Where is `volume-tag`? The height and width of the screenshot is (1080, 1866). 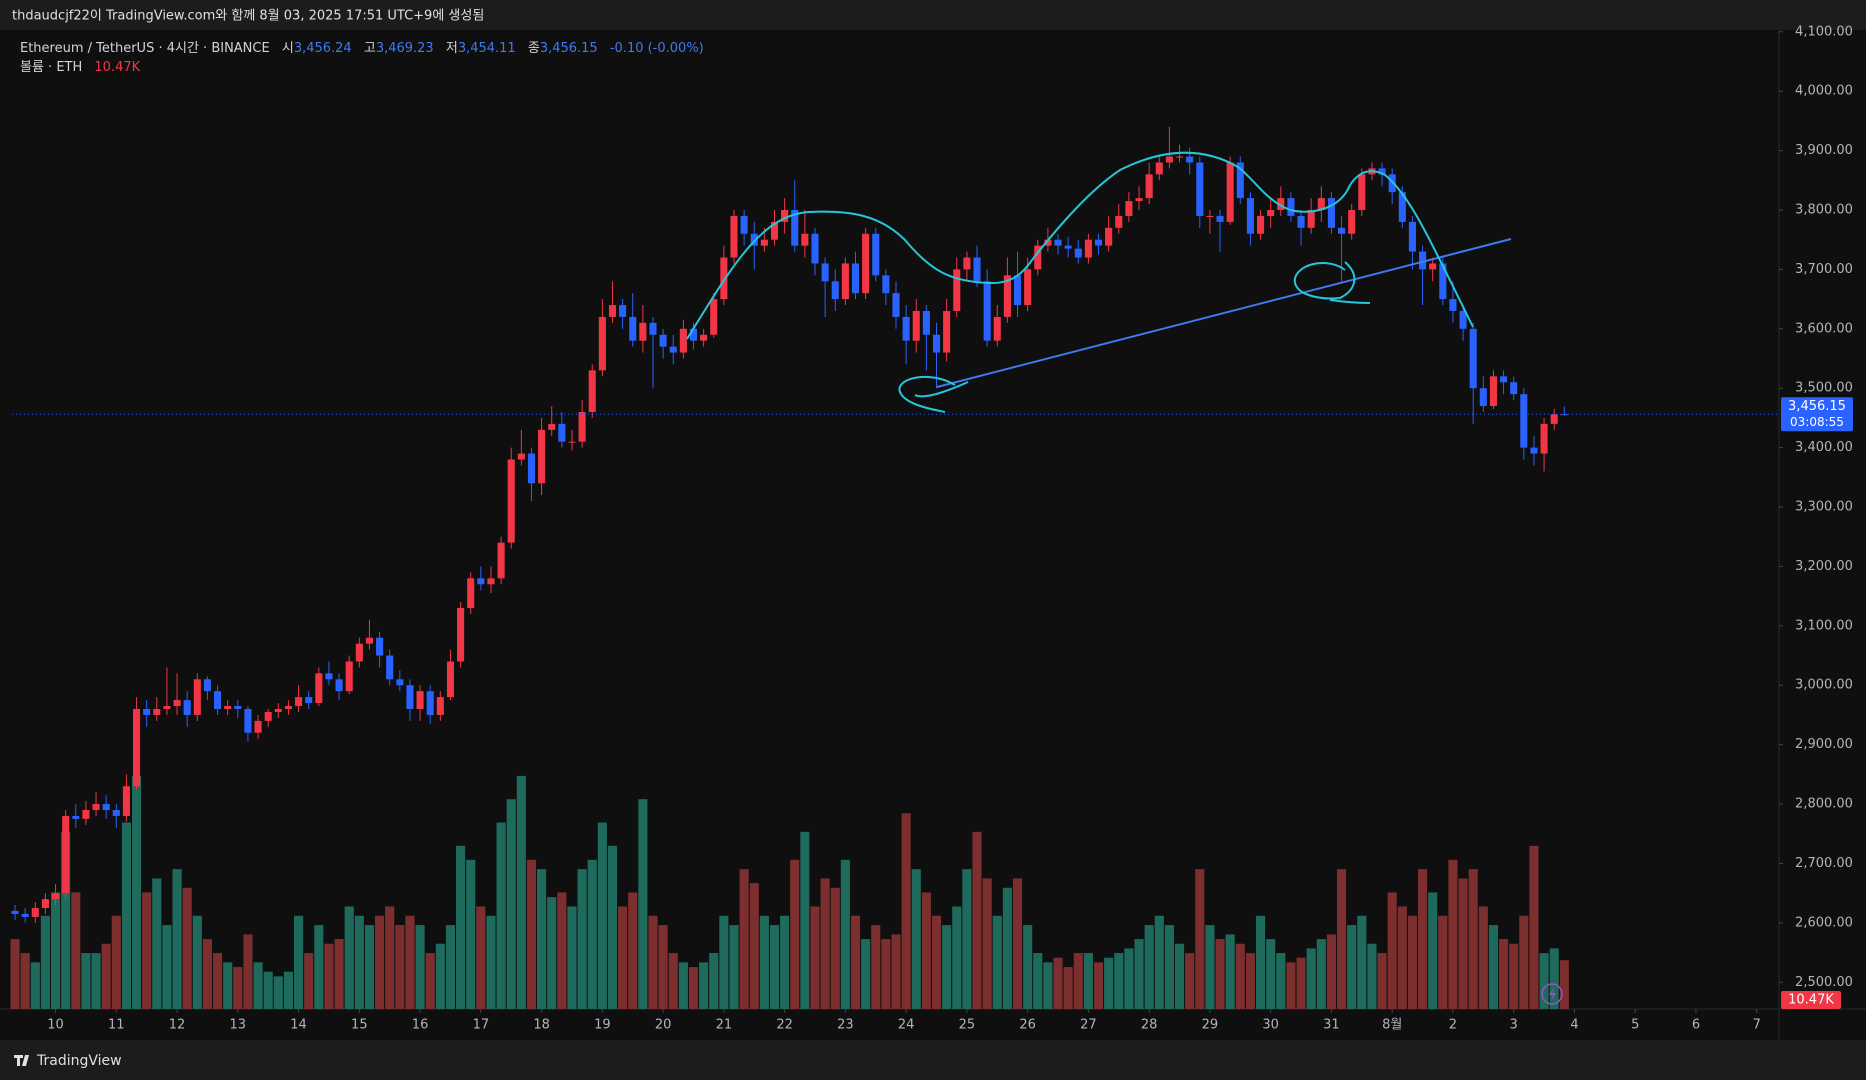 volume-tag is located at coordinates (1811, 1000).